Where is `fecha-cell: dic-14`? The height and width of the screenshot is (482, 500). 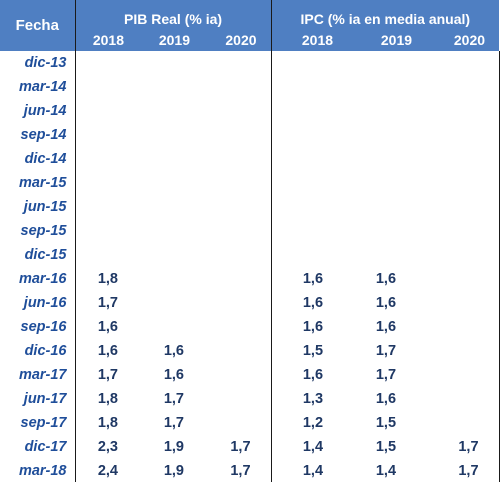 fecha-cell: dic-14 is located at coordinates (38, 159).